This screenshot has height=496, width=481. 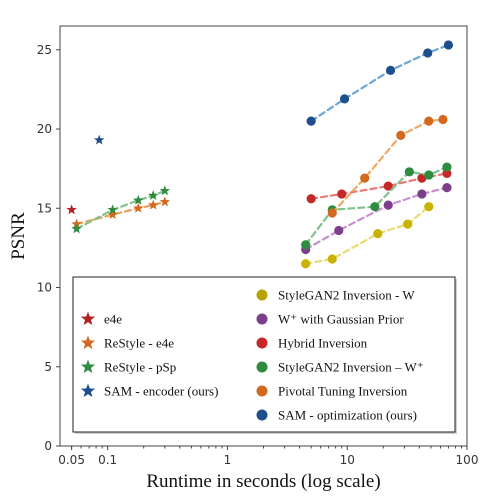 What do you see at coordinates (161, 391) in the screenshot?
I see `legend-label: SAM - encoder (ours)` at bounding box center [161, 391].